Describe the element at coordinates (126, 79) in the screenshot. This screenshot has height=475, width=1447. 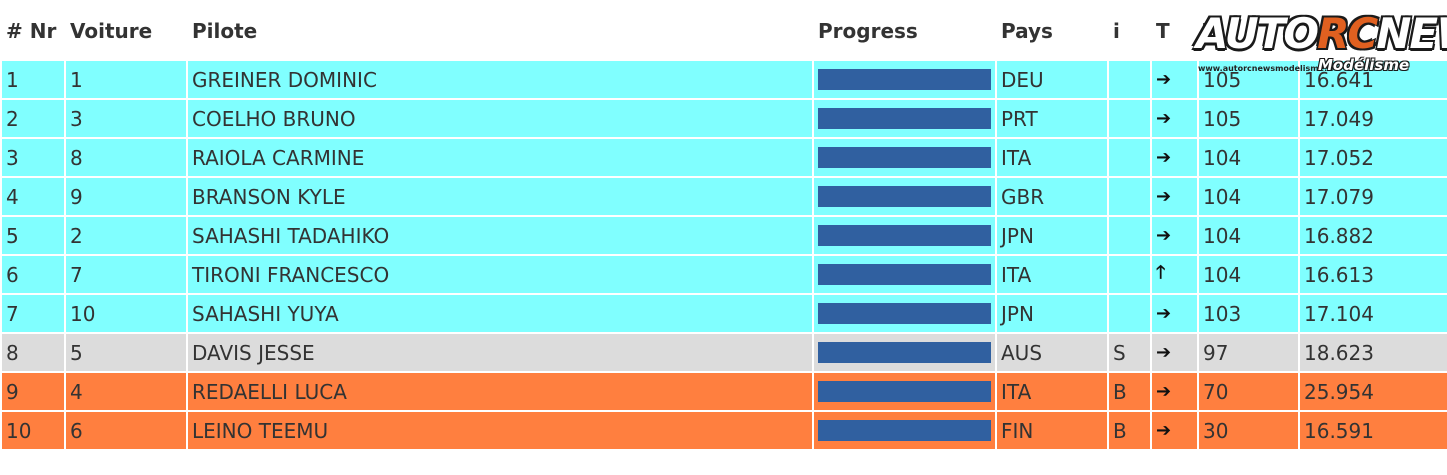
I see `voiture-cell: 1` at that location.